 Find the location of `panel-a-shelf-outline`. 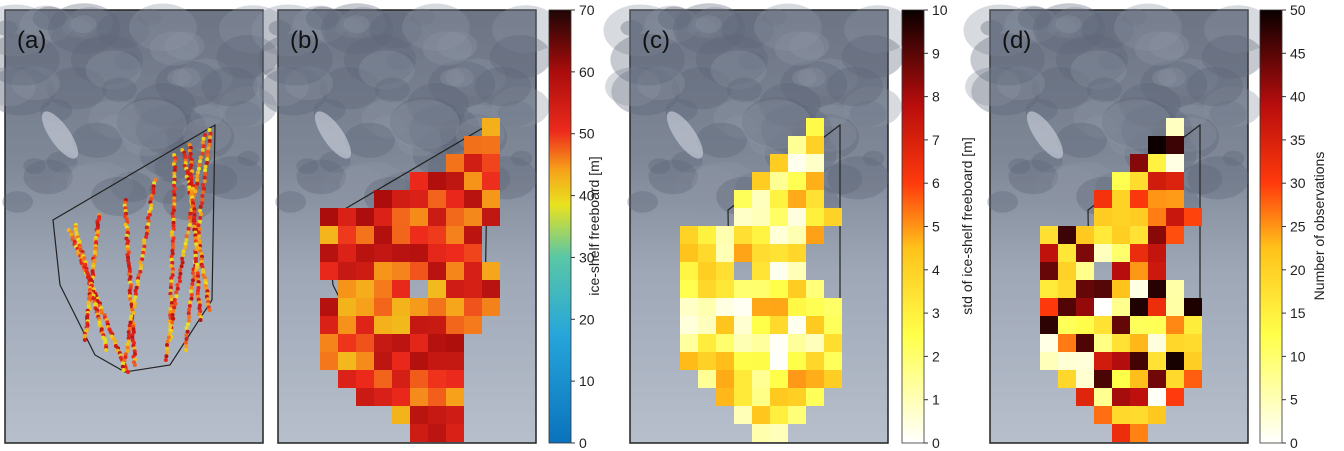

panel-a-shelf-outline is located at coordinates (134, 248).